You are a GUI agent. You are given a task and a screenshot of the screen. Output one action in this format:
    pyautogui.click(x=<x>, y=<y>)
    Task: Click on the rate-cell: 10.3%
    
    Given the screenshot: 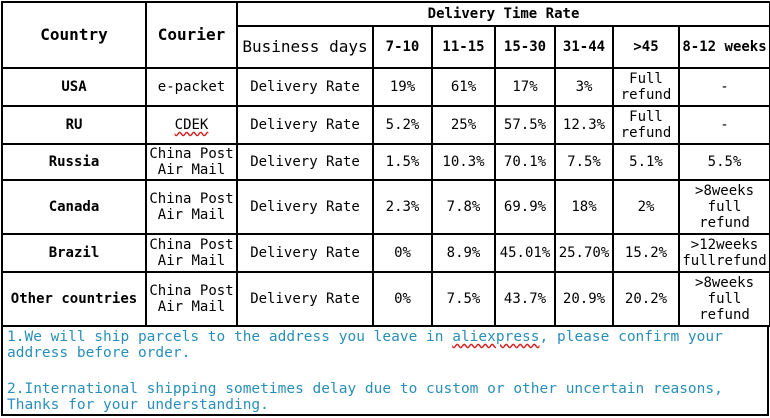 What is the action you would take?
    pyautogui.click(x=463, y=162)
    